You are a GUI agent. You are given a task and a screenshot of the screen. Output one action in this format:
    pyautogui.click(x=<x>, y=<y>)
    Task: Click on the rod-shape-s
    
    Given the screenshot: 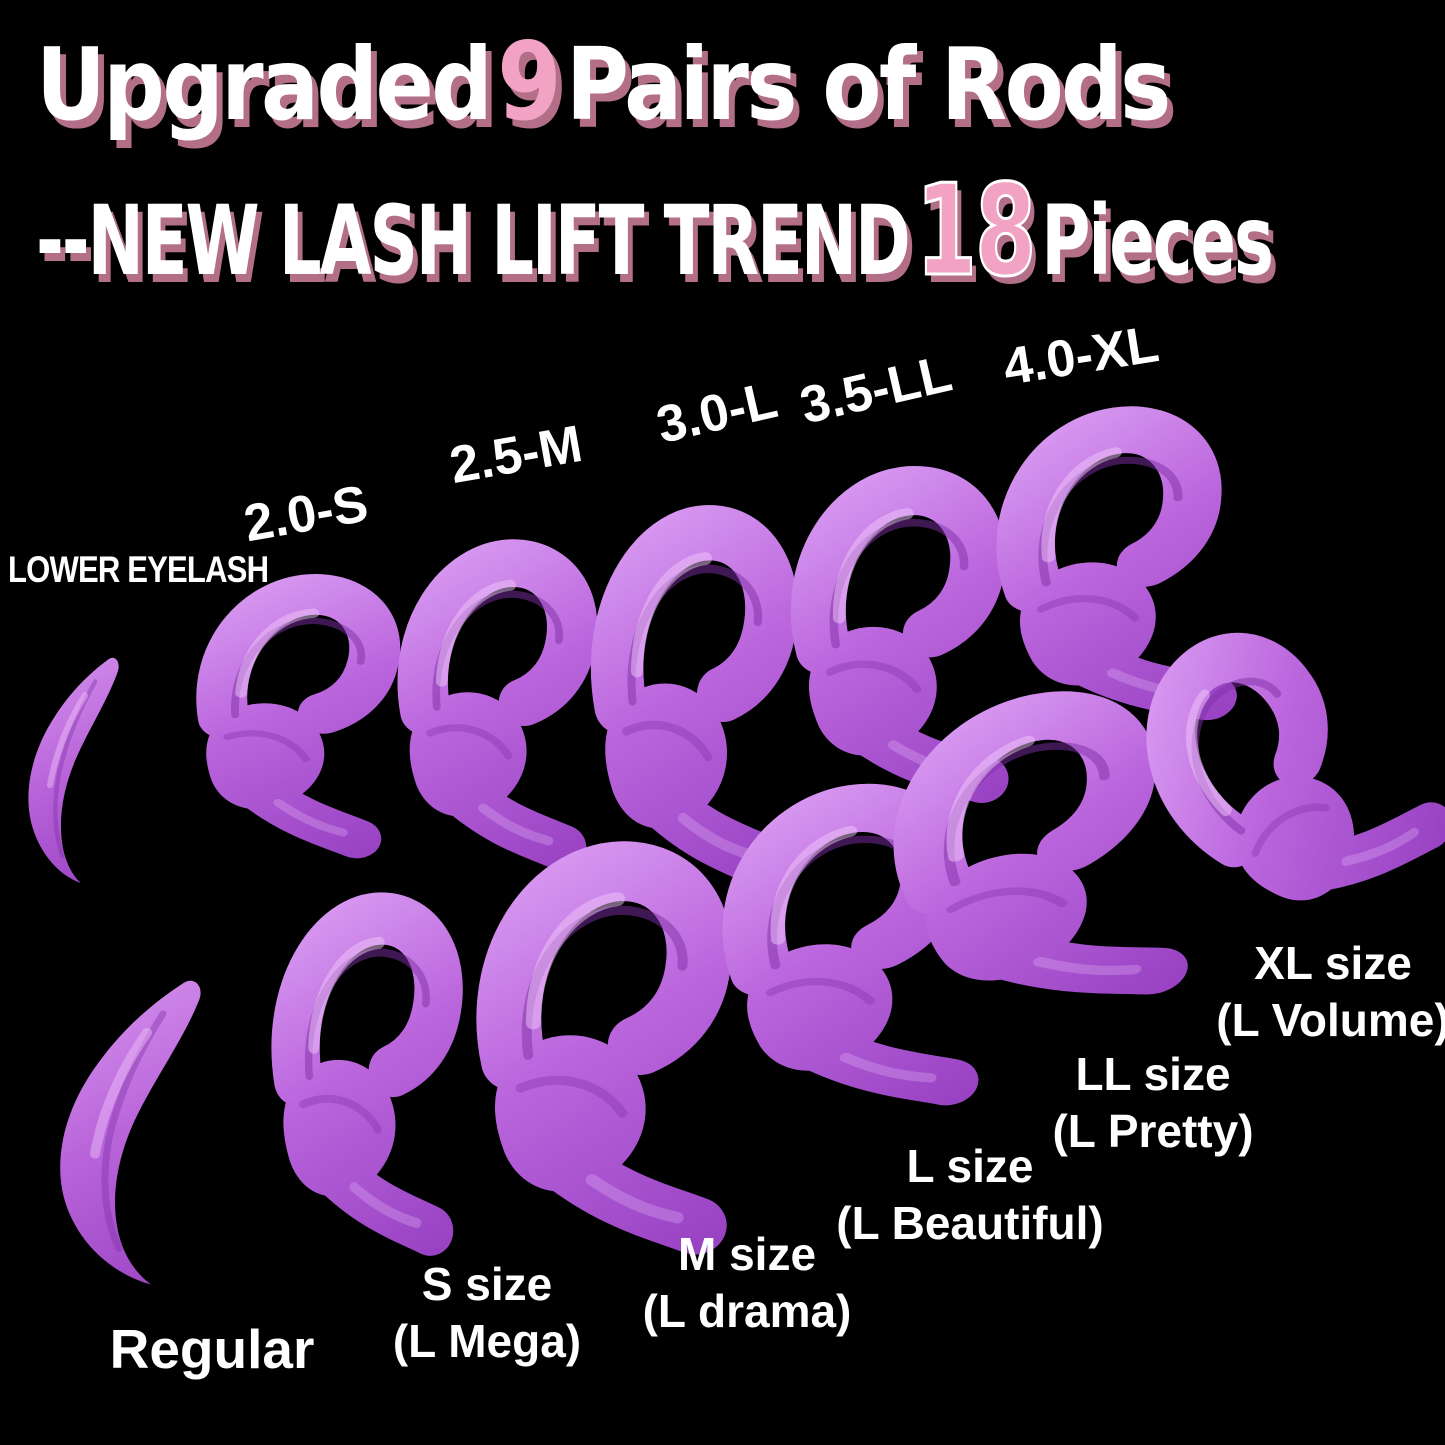 What is the action you would take?
    pyautogui.click(x=365, y=1074)
    